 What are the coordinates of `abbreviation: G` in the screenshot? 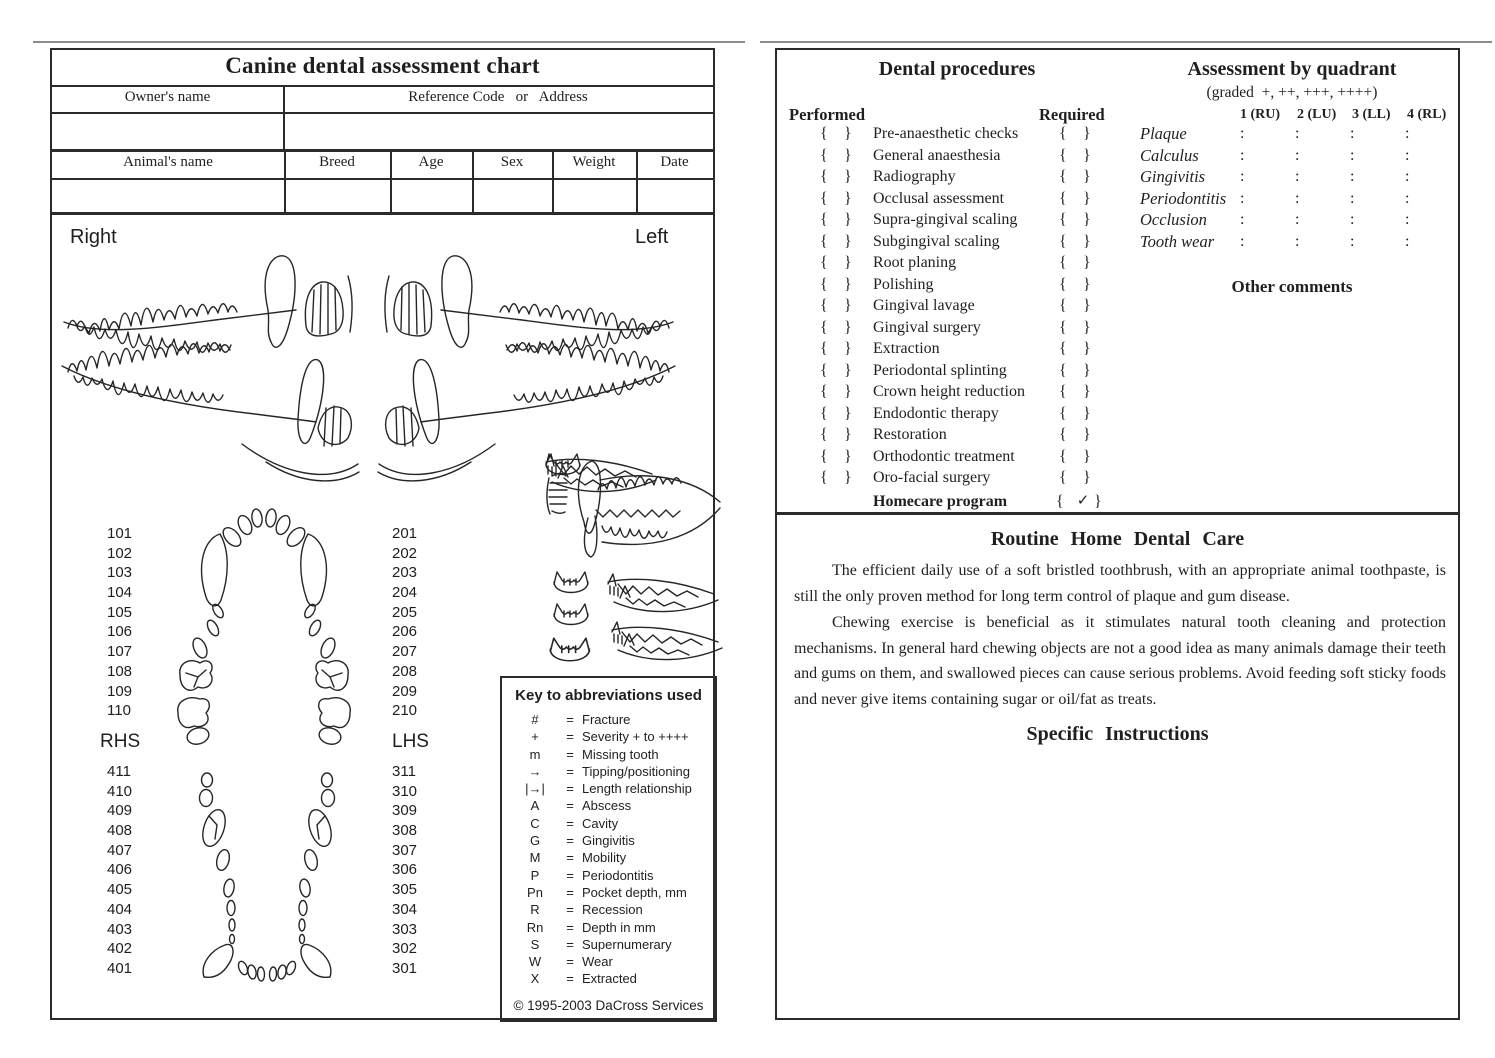 It's located at (535, 841).